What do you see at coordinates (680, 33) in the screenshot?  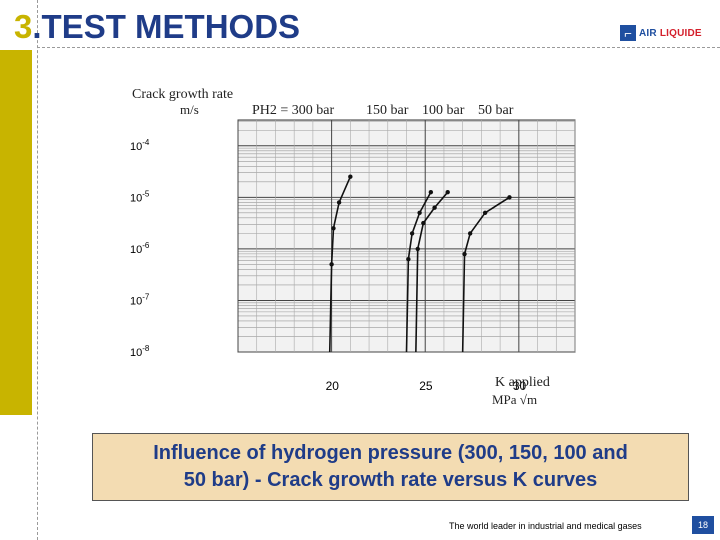 I see `logo-word-2: LIQUIDE` at bounding box center [680, 33].